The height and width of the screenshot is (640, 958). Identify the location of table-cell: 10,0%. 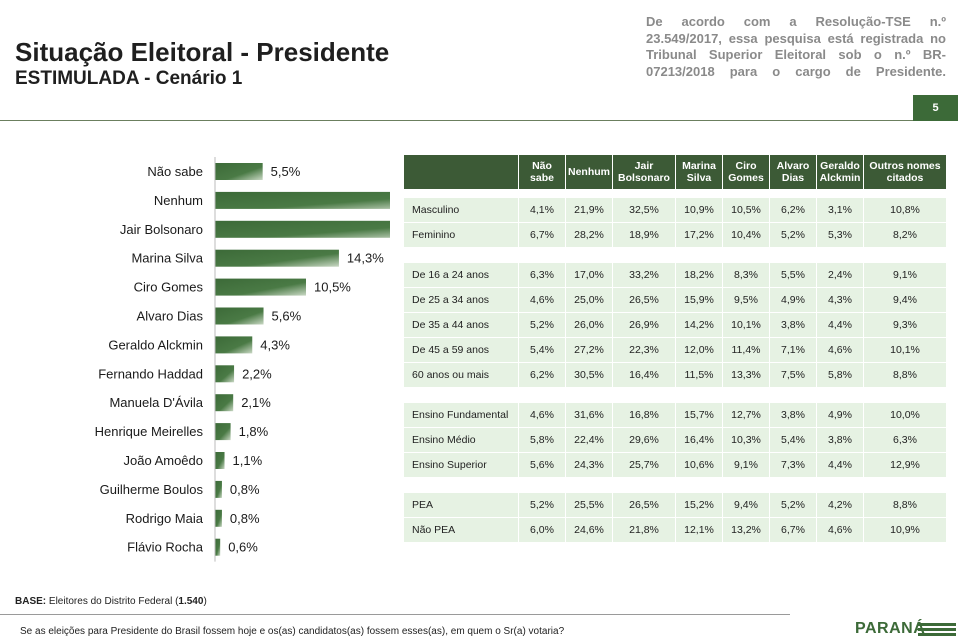
(905, 415).